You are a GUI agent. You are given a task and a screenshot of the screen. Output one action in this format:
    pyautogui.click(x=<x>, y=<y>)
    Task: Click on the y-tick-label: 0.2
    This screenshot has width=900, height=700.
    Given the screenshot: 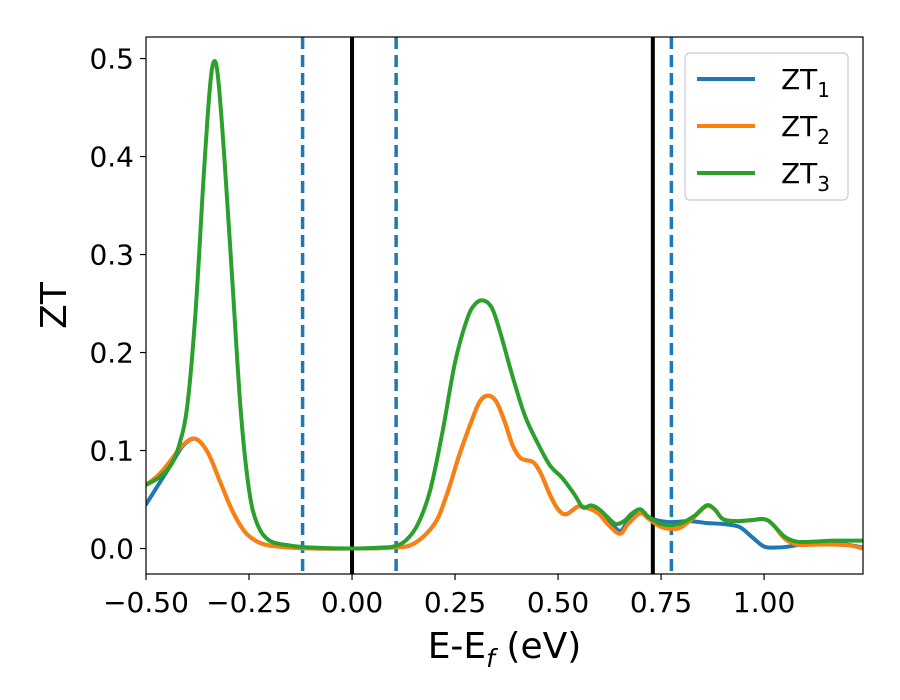 What is the action you would take?
    pyautogui.click(x=111, y=353)
    